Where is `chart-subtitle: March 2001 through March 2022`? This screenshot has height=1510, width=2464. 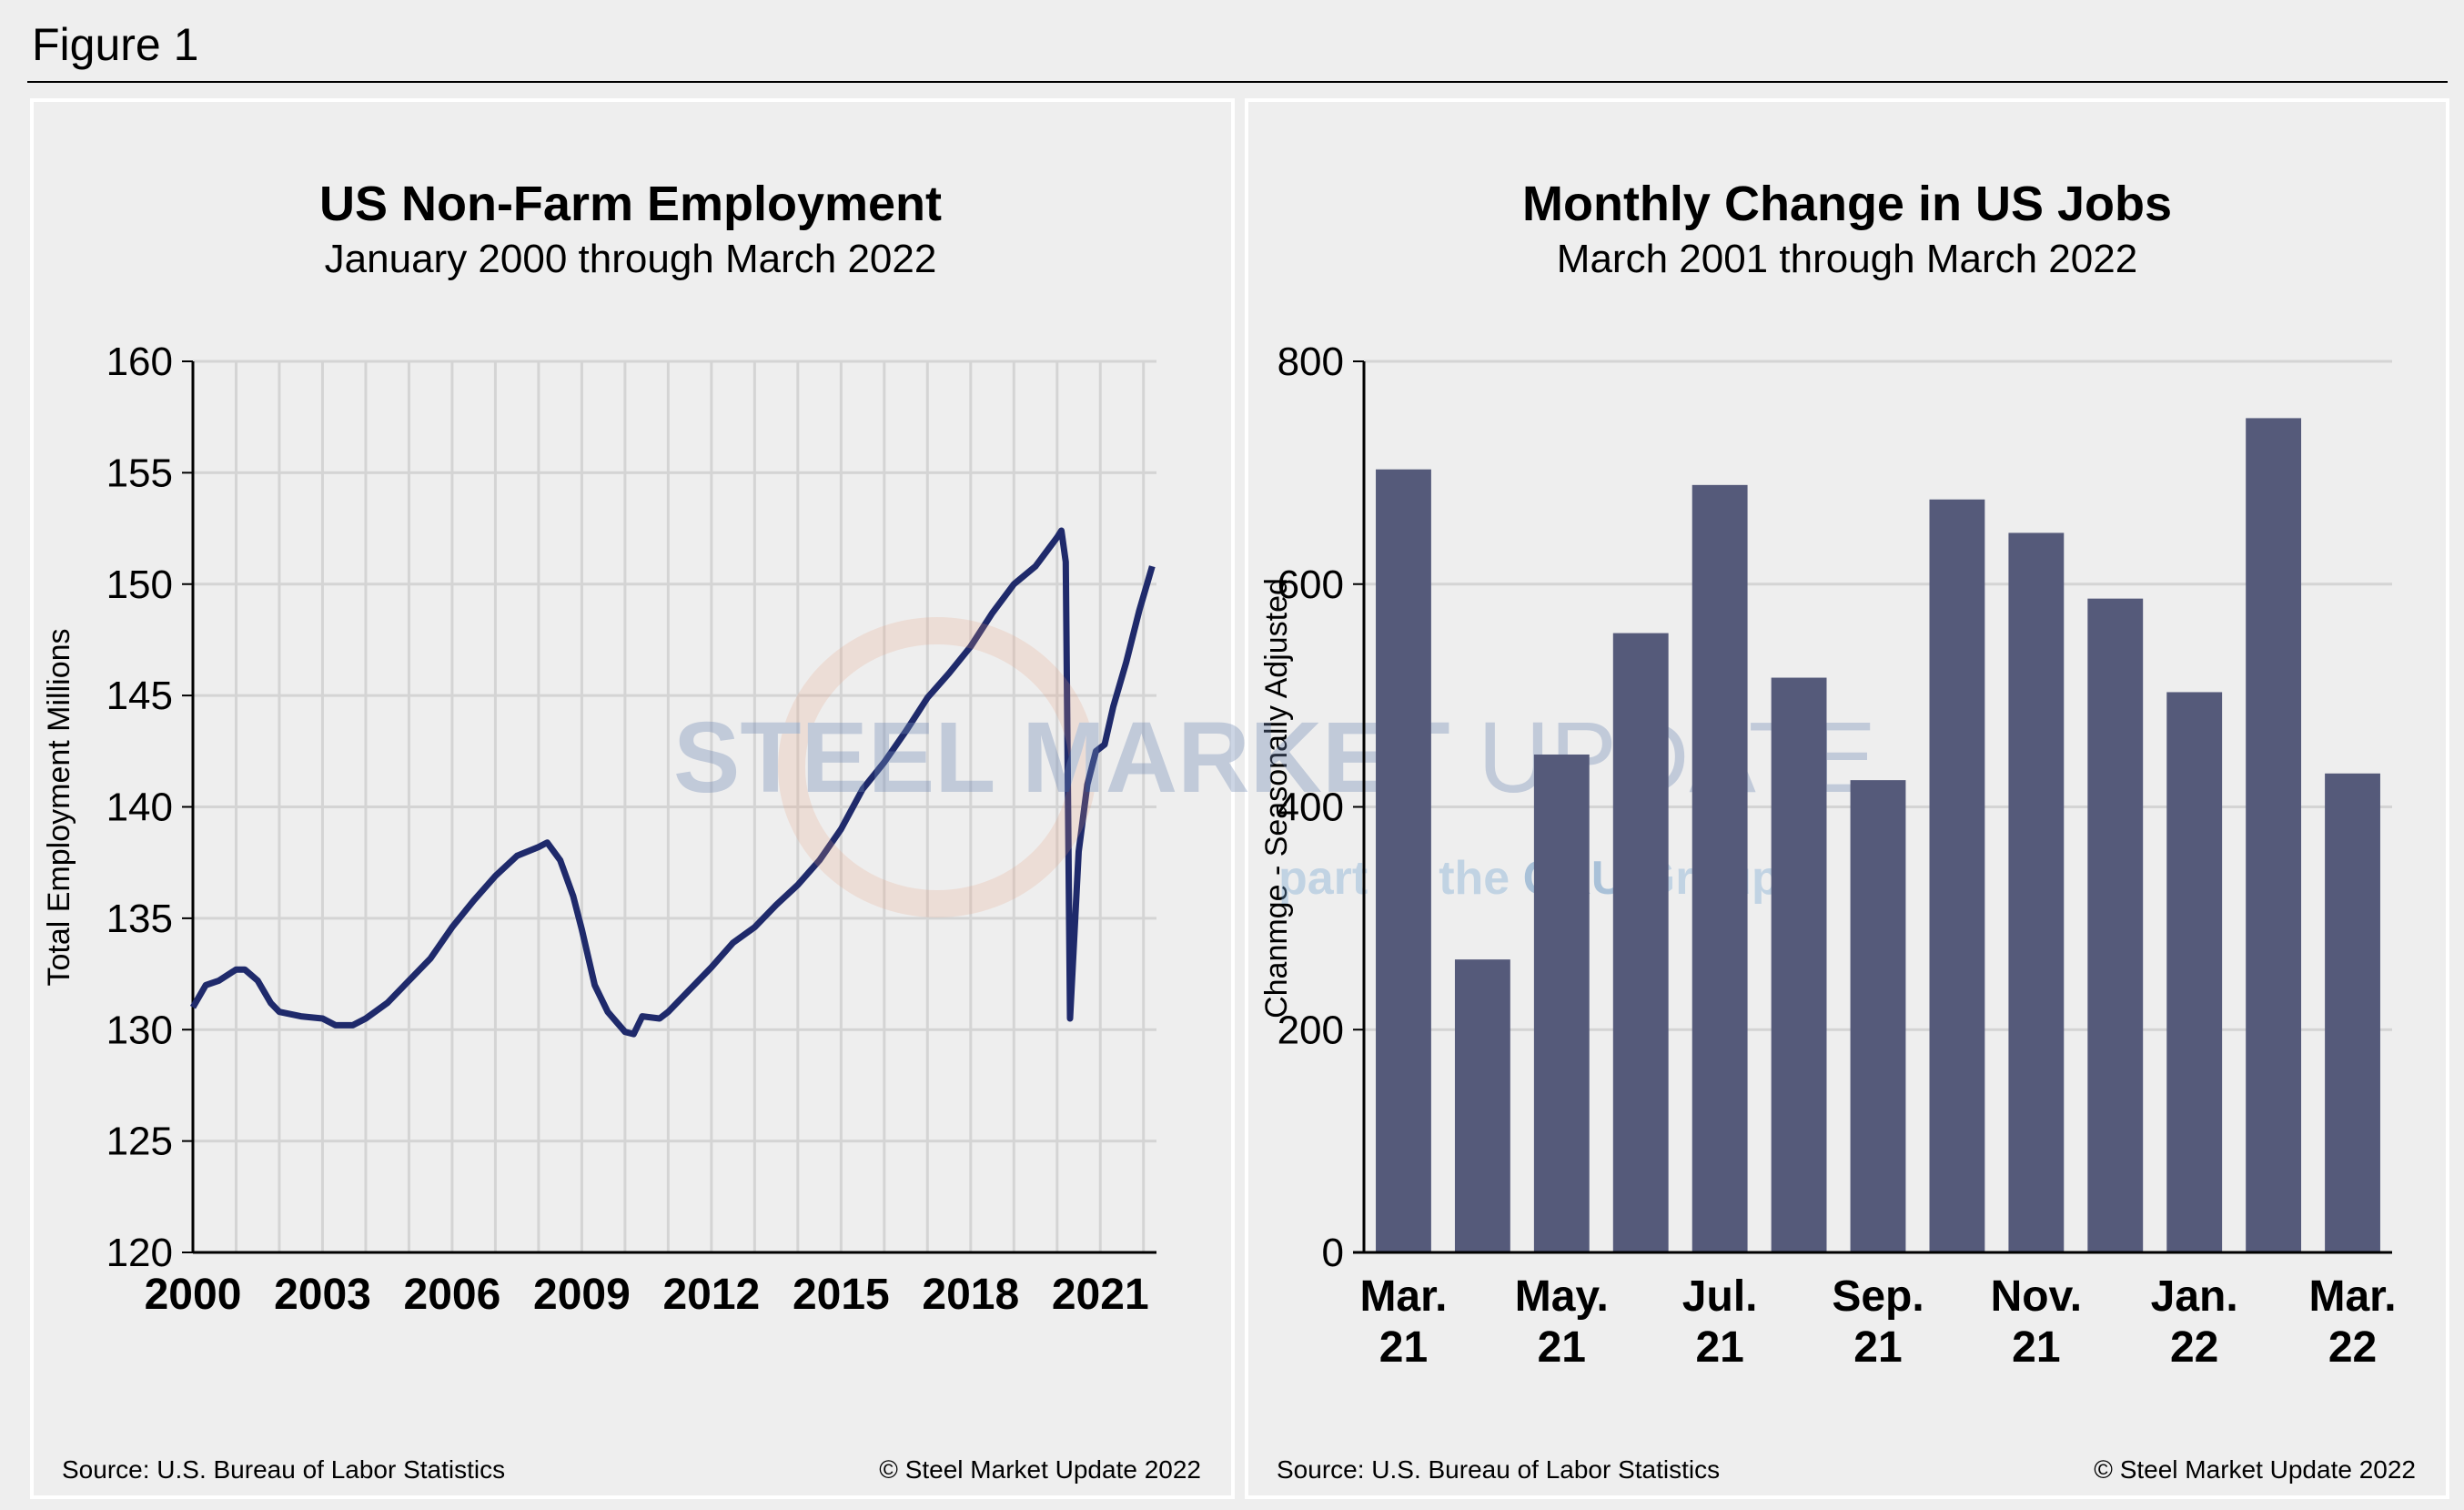
chart-subtitle: March 2001 through March 2022 is located at coordinates (1847, 259).